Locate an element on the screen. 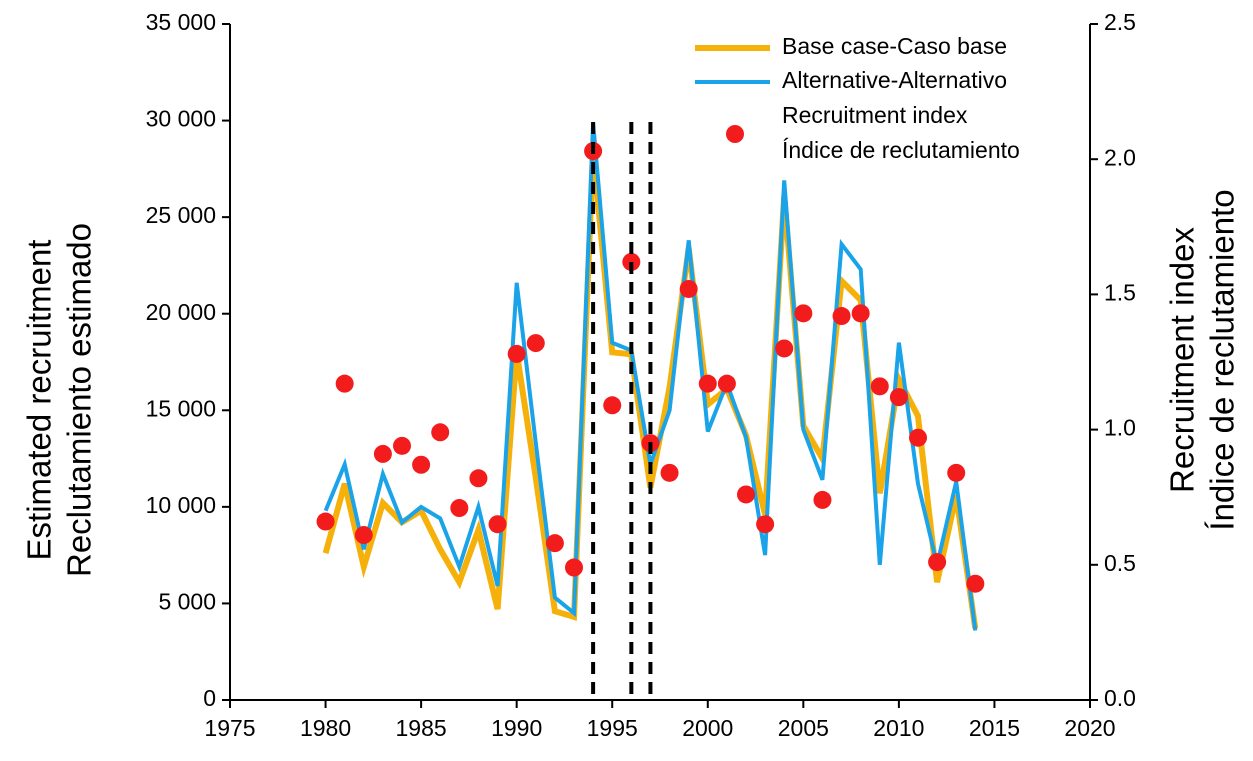  y-tick-label: 25 000 is located at coordinates (181, 215).